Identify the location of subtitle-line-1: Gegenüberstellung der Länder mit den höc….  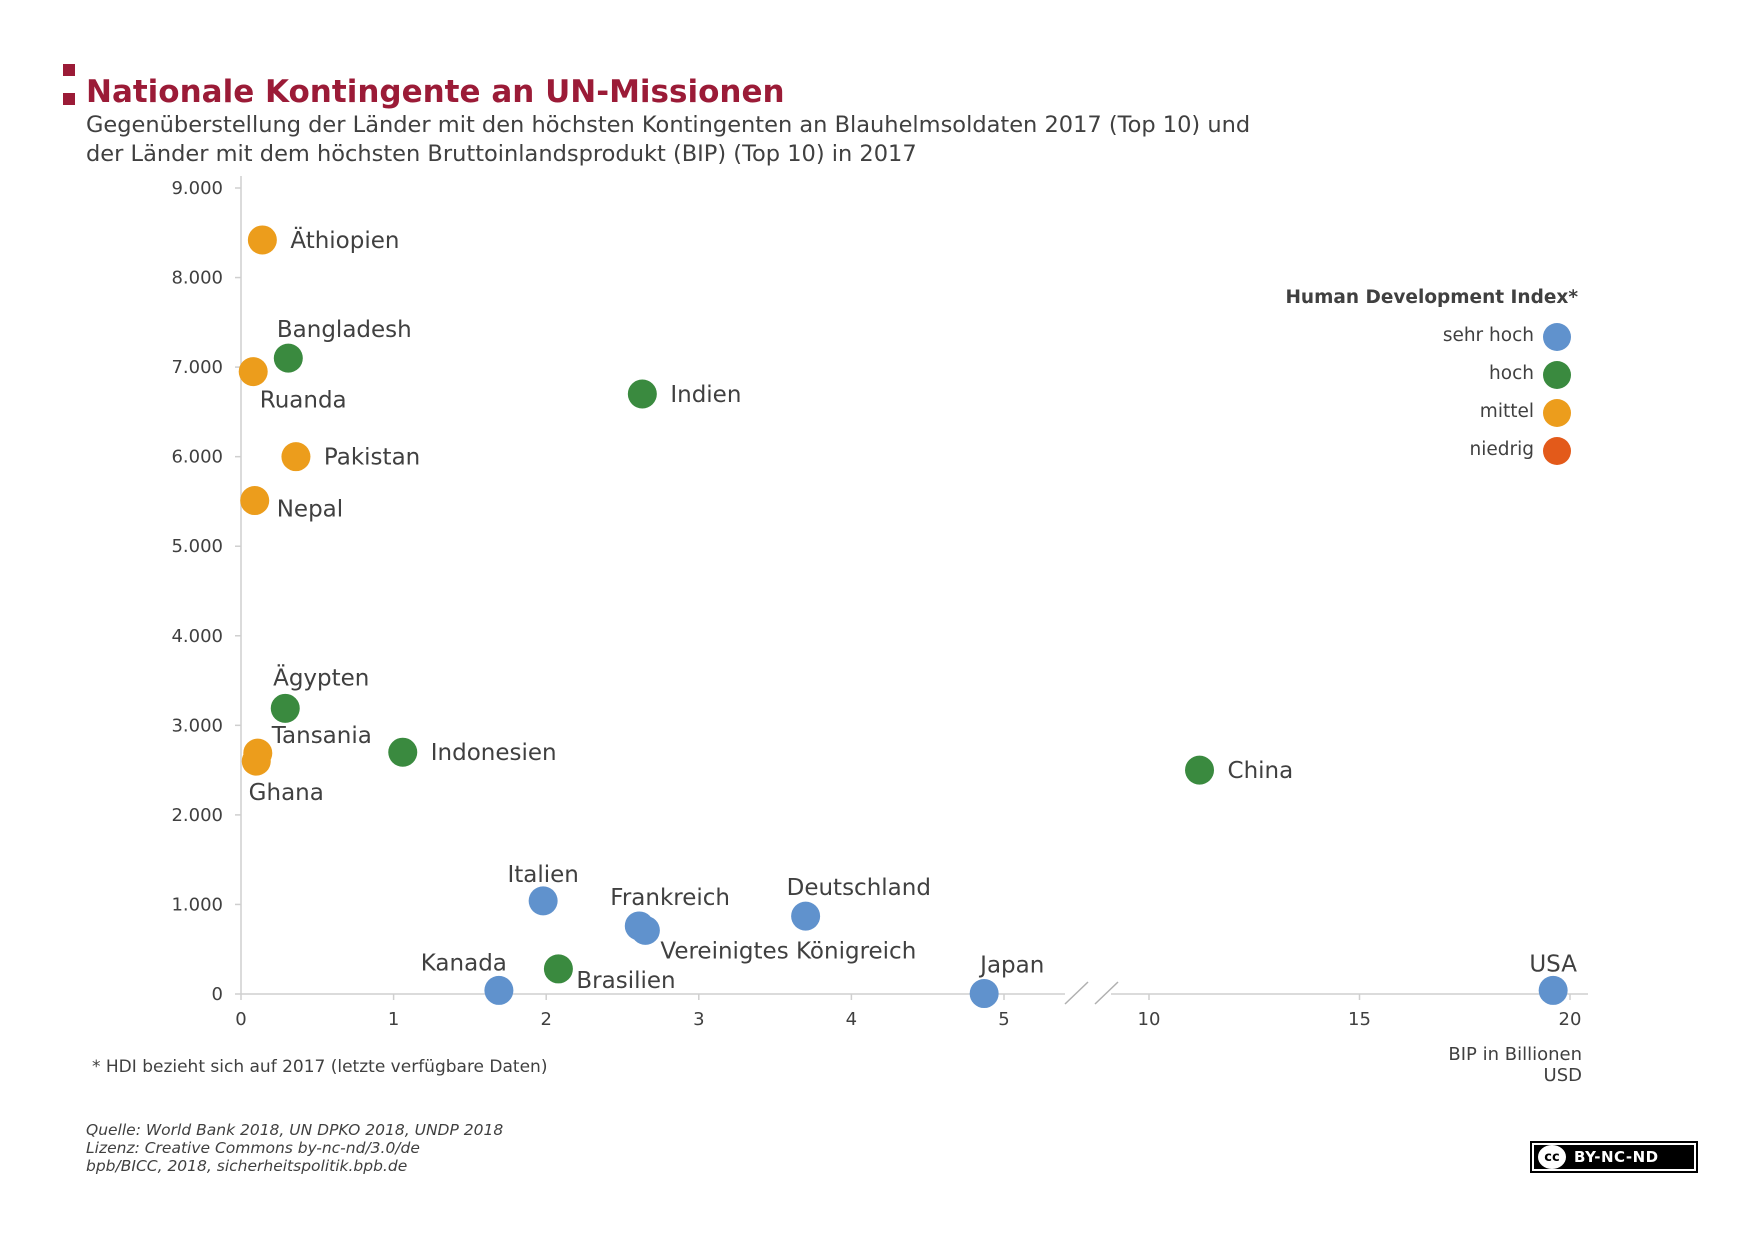
(668, 125).